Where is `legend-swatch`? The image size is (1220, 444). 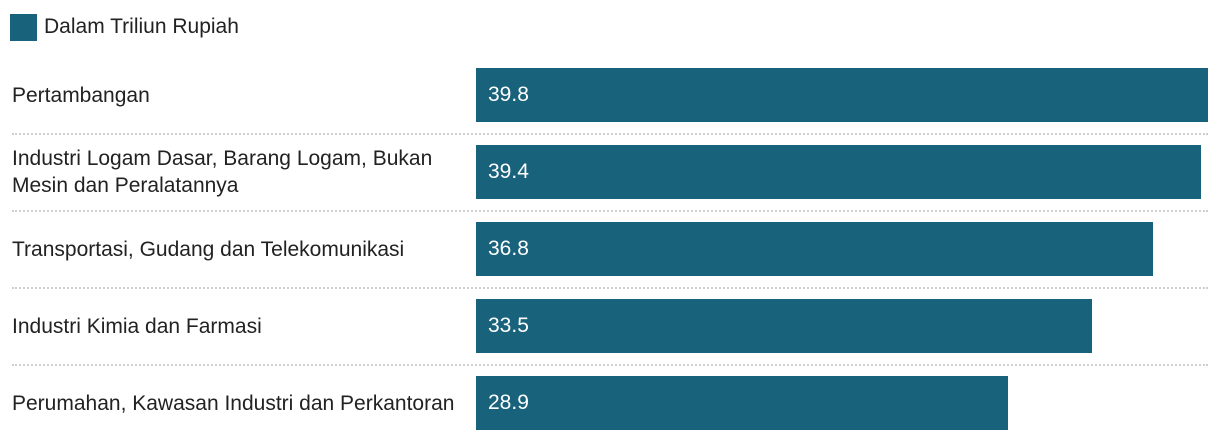
legend-swatch is located at coordinates (23, 27).